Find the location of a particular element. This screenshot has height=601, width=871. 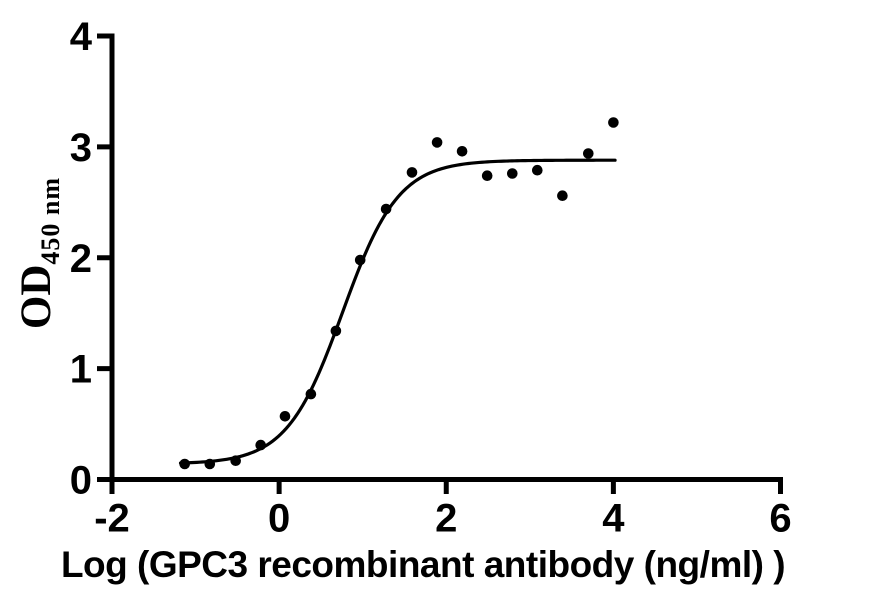

y-axis: 0 1 2 3 4 is located at coordinates (92, 259).